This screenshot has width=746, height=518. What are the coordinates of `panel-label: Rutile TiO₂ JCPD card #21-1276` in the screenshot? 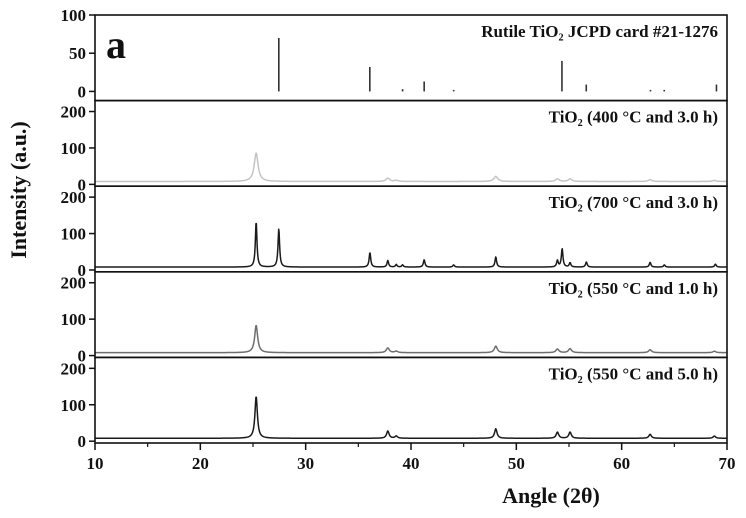 It's located at (599, 31).